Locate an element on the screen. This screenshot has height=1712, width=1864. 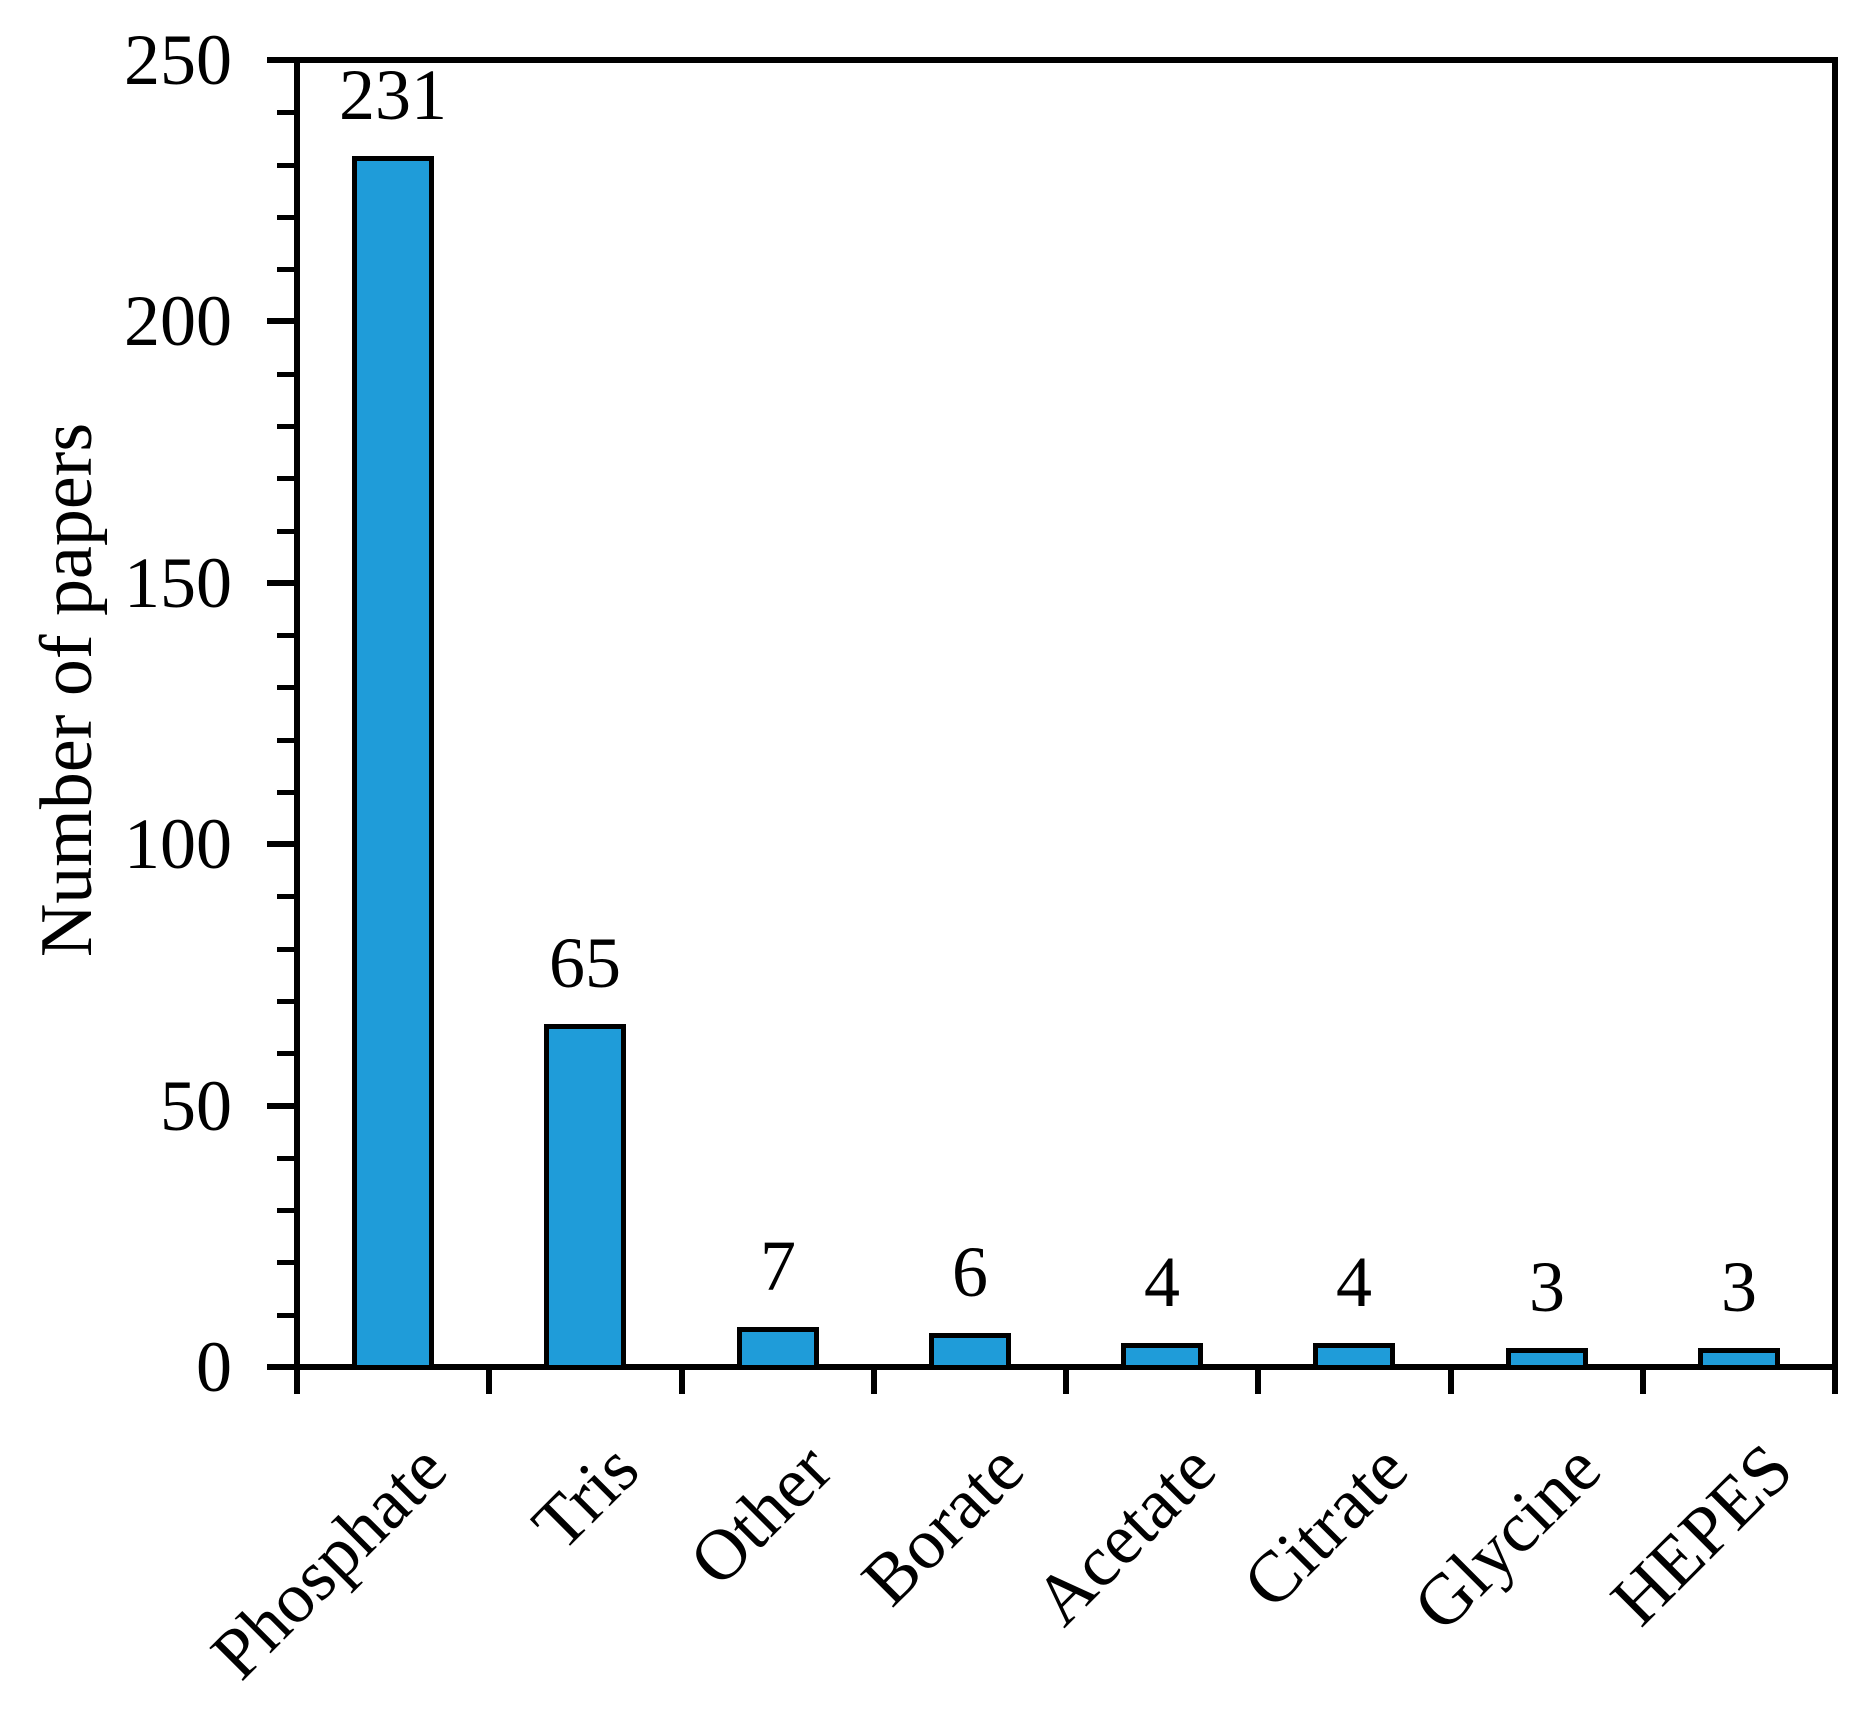
bar-value-label: 231 is located at coordinates (393, 95).